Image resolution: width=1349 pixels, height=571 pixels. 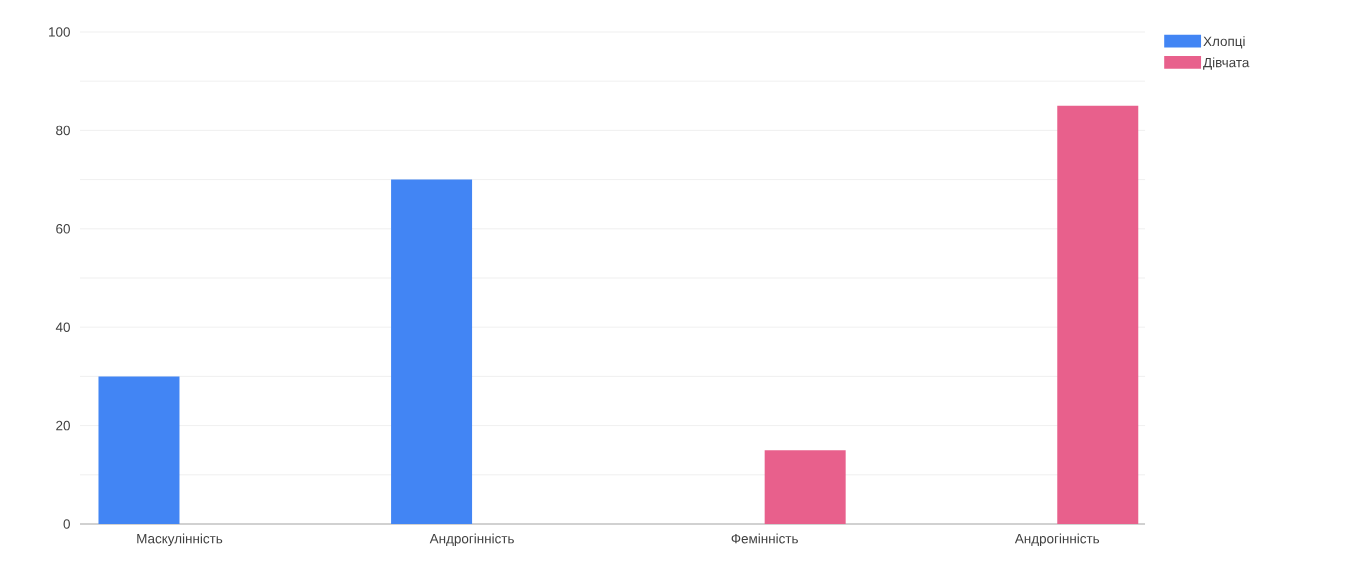 I want to click on x-tick-label: Фемінність, so click(x=764, y=538).